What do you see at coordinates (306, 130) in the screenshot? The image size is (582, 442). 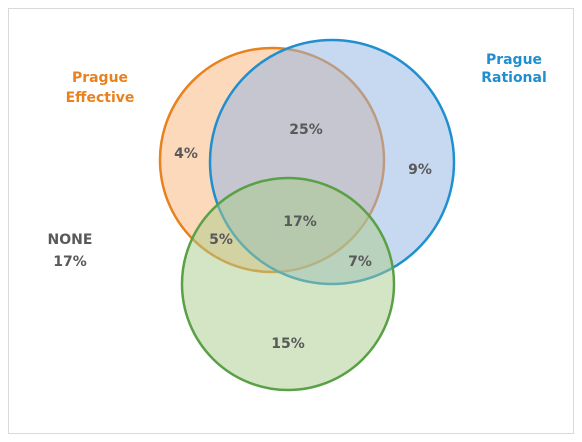 I see `region-label: 25%` at bounding box center [306, 130].